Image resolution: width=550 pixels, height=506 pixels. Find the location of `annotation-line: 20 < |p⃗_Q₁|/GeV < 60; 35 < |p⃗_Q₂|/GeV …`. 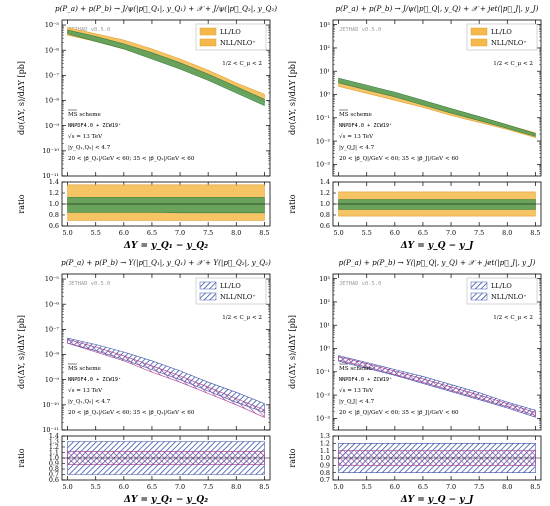

annotation-line: 20 < |p⃗_Q₁|/GeV < 60; 35 < |p⃗_Q₂|/GeV … is located at coordinates (131, 158).